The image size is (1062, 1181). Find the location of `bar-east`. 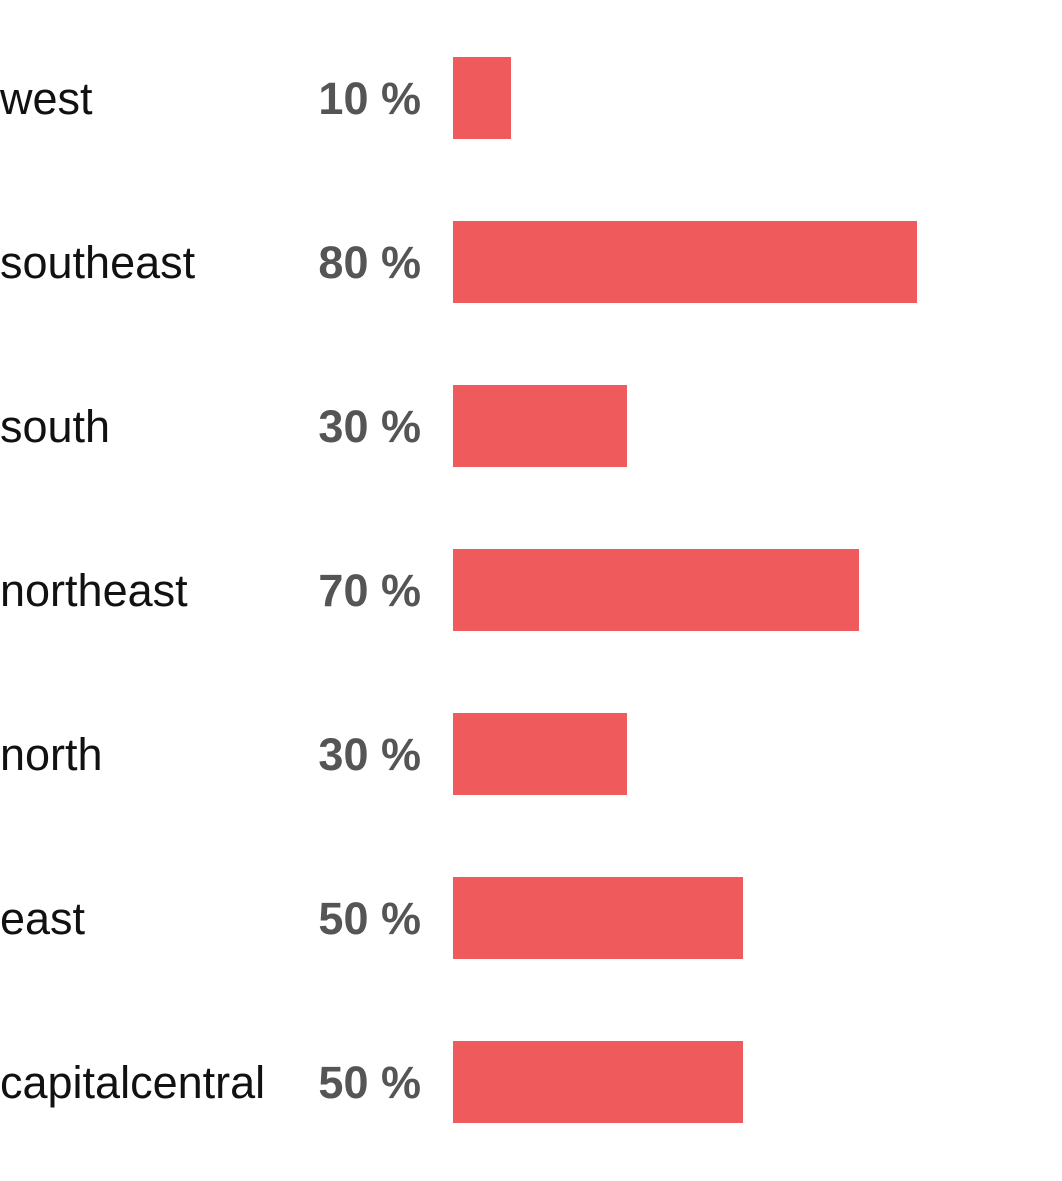

bar-east is located at coordinates (598, 918).